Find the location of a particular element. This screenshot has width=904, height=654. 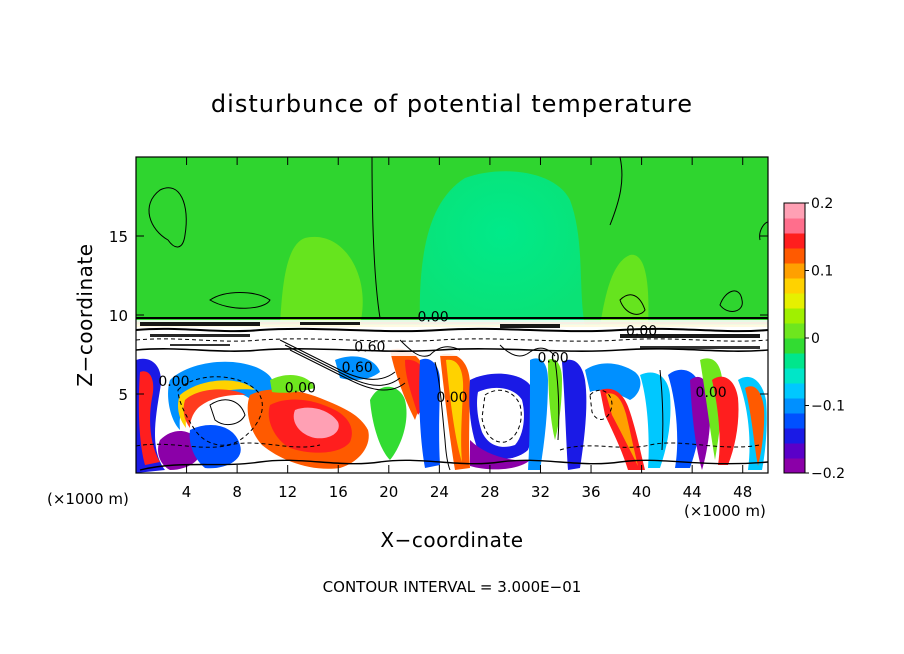

colorbar-tick-label: 0 is located at coordinates (815, 339).